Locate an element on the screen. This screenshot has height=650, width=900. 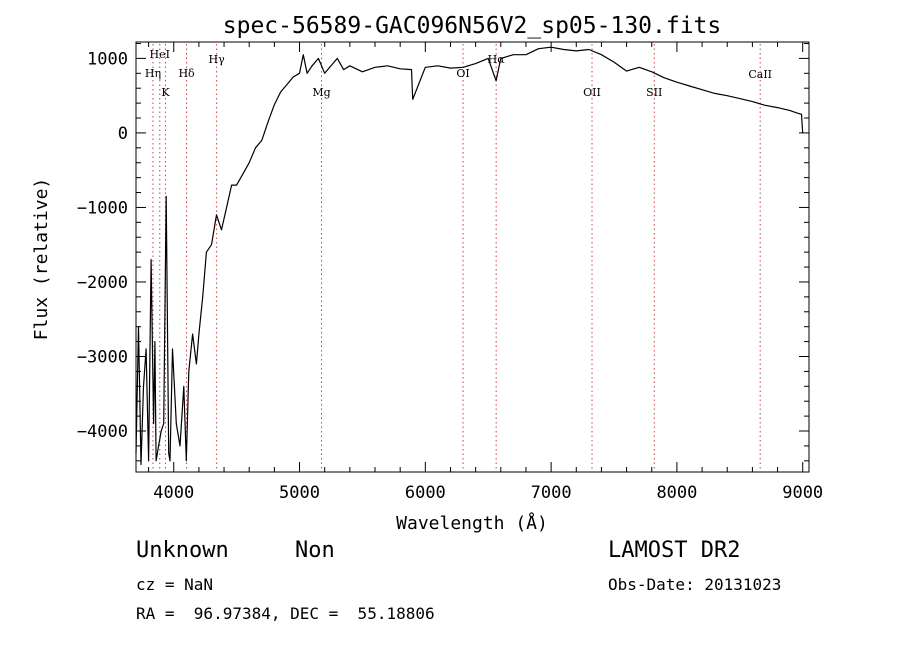
object-subclass: Non is located at coordinates (315, 550).